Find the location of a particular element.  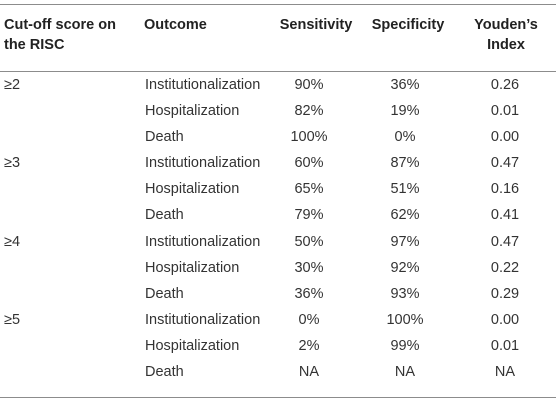

cell-sensitivity: NA is located at coordinates (309, 372).